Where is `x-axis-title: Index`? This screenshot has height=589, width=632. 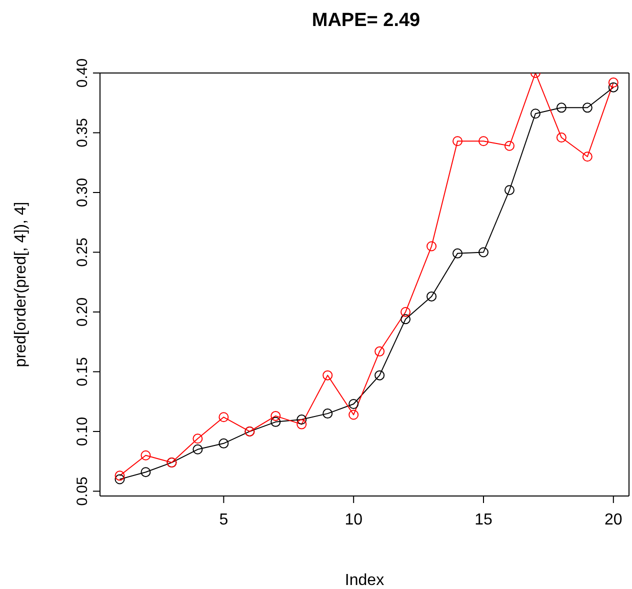 x-axis-title: Index is located at coordinates (364, 580).